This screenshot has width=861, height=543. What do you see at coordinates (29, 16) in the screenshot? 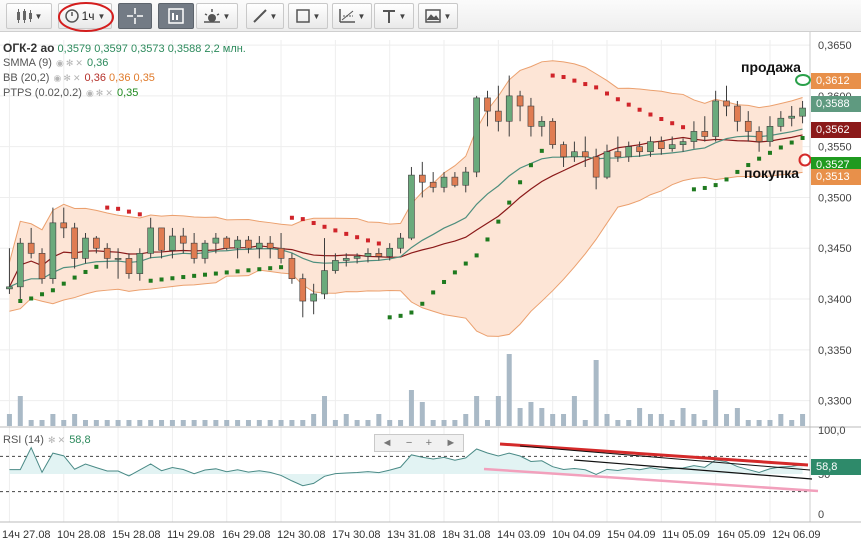
I see `chart-type-button: ▼` at bounding box center [29, 16].